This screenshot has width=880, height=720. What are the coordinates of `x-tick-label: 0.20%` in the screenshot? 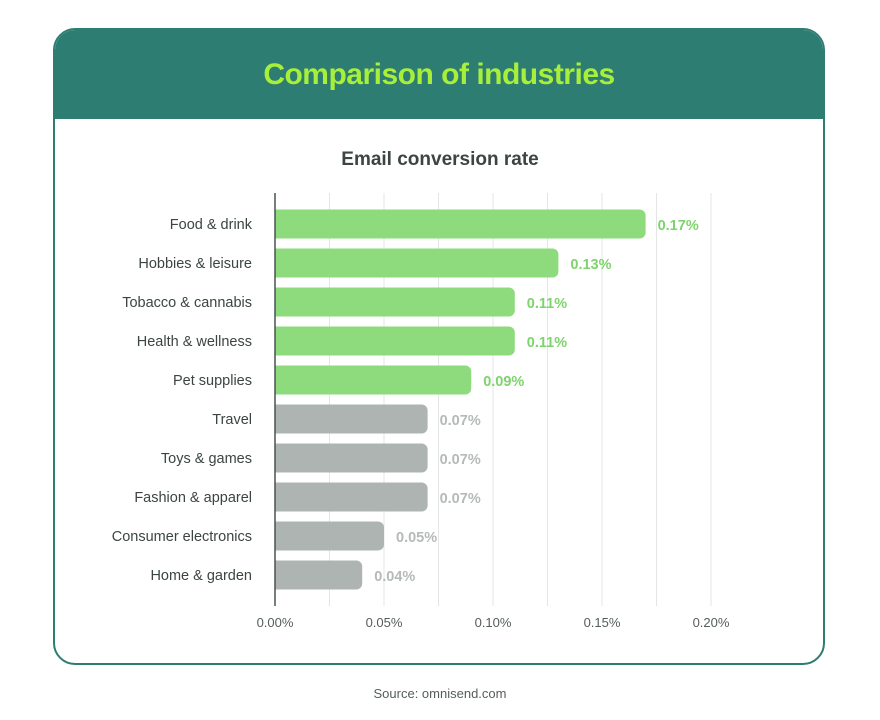 It's located at (711, 622).